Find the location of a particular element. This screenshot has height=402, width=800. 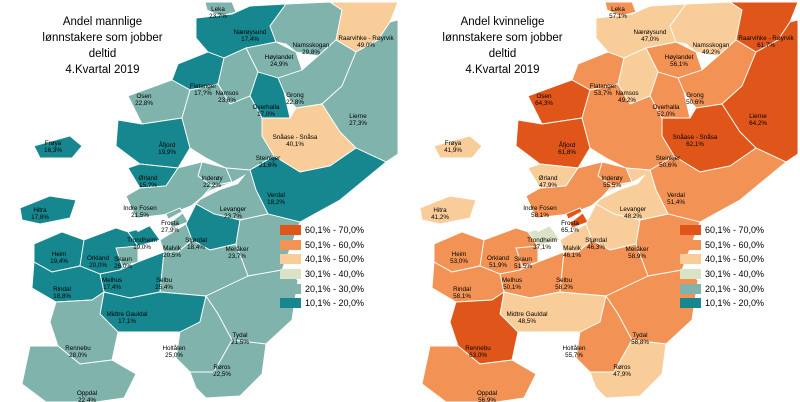

legend-item: 10,1% - 20,0% is located at coordinates (322, 303).